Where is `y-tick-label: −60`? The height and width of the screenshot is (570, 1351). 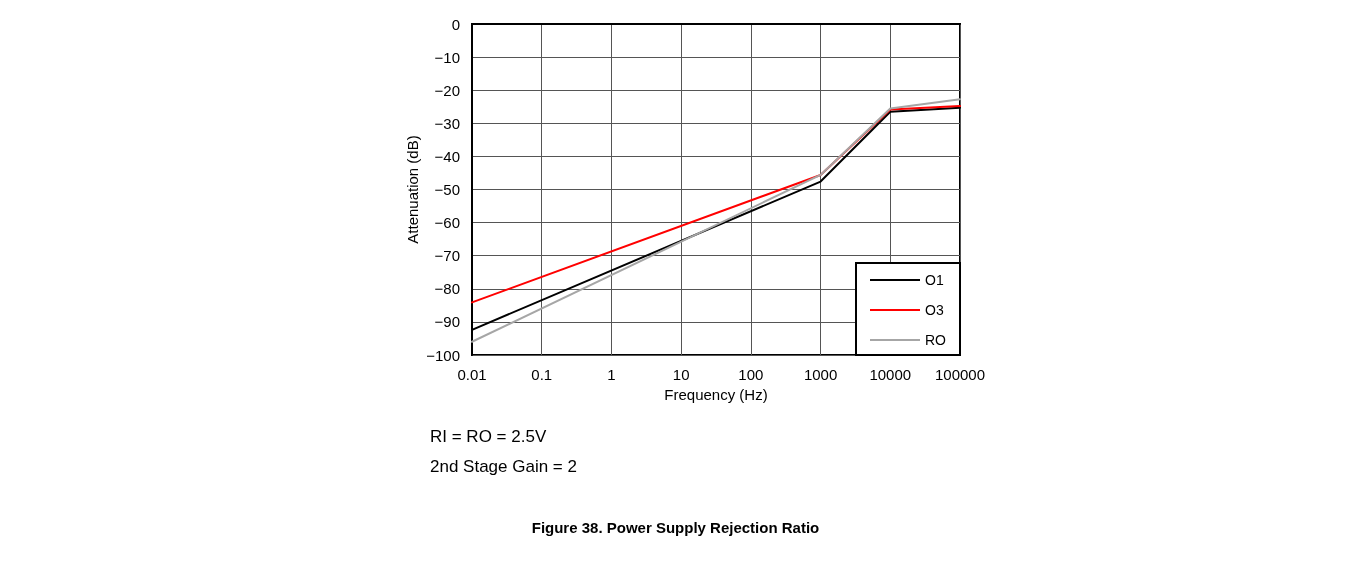 y-tick-label: −60 is located at coordinates (447, 223).